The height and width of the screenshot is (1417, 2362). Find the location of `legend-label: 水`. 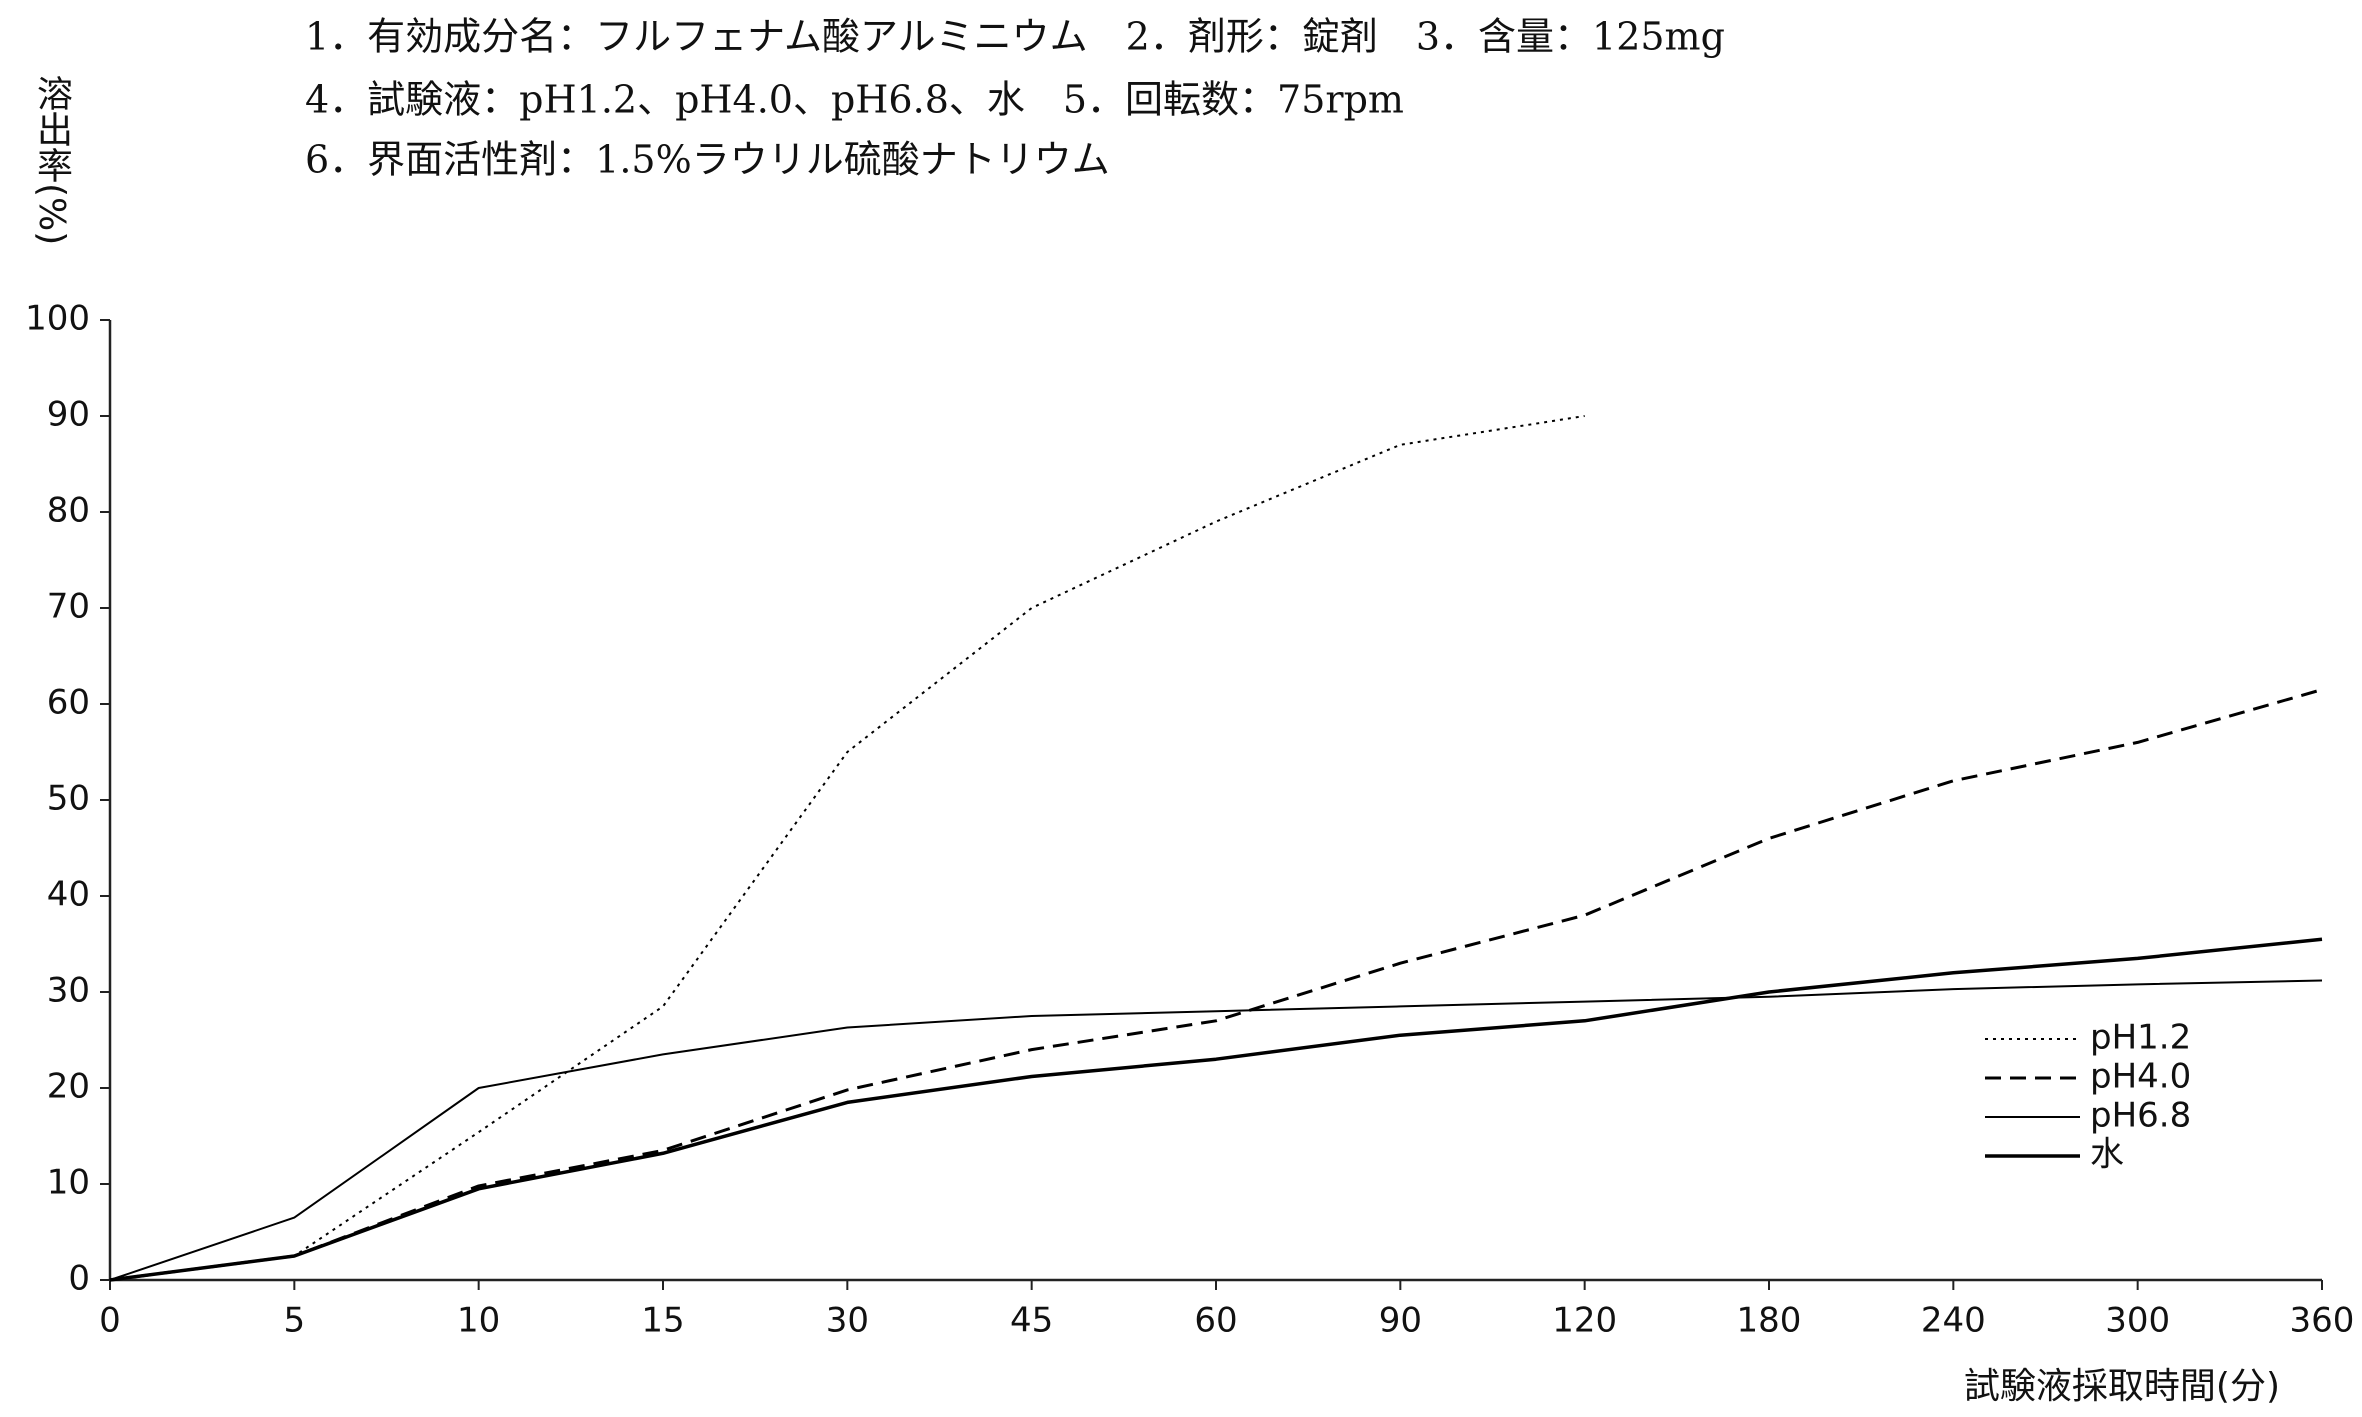

legend-label: 水 is located at coordinates (2107, 1155).